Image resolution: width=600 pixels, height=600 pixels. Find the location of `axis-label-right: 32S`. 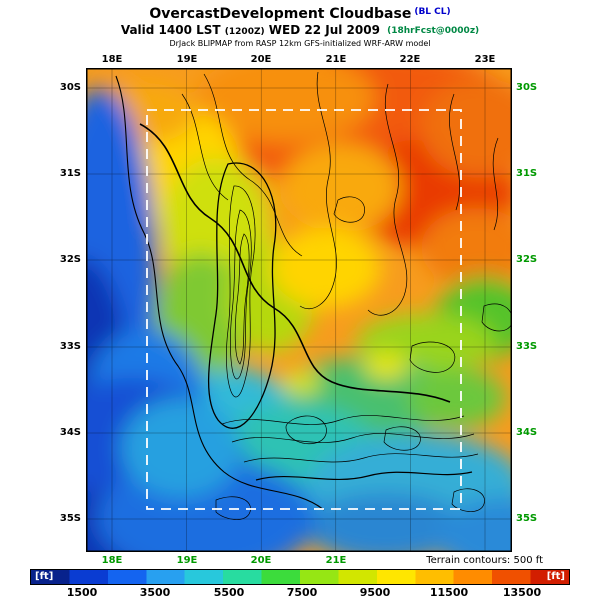

axis-label-right: 32S is located at coordinates (527, 259).